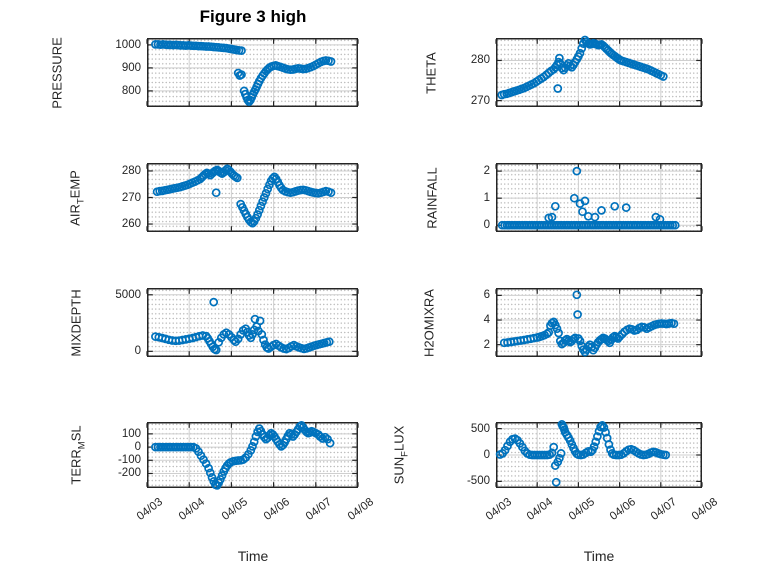  What do you see at coordinates (131, 67) in the screenshot?
I see `y-tick-label: 900` at bounding box center [131, 67].